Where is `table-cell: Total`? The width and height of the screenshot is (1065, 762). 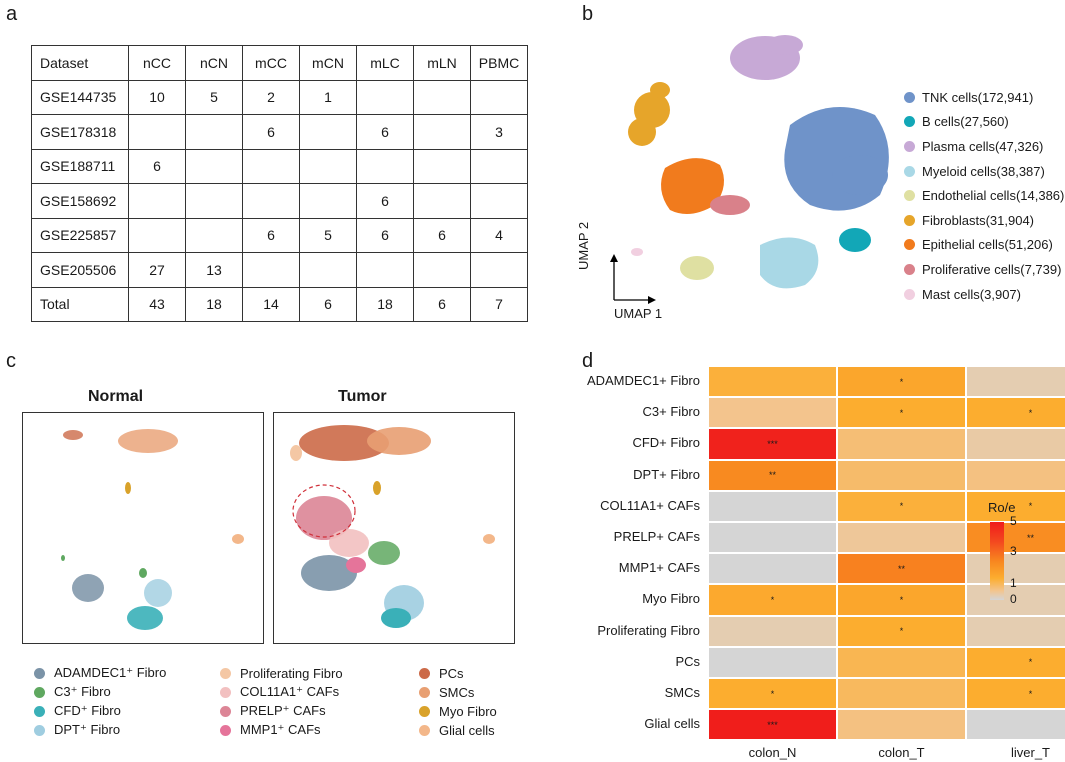 table-cell: Total is located at coordinates (80, 304).